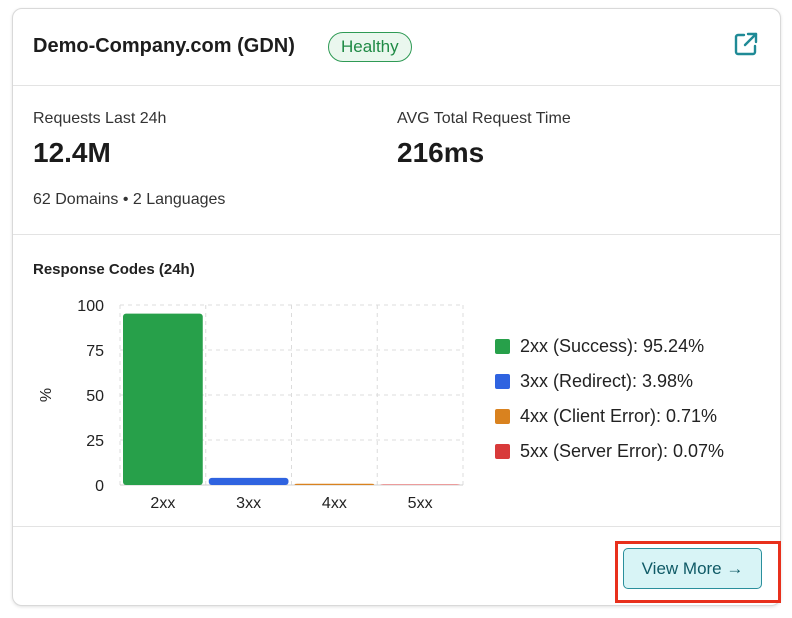 This screenshot has height=618, width=792. Describe the element at coordinates (248, 481) in the screenshot. I see `bar-3xx` at that location.